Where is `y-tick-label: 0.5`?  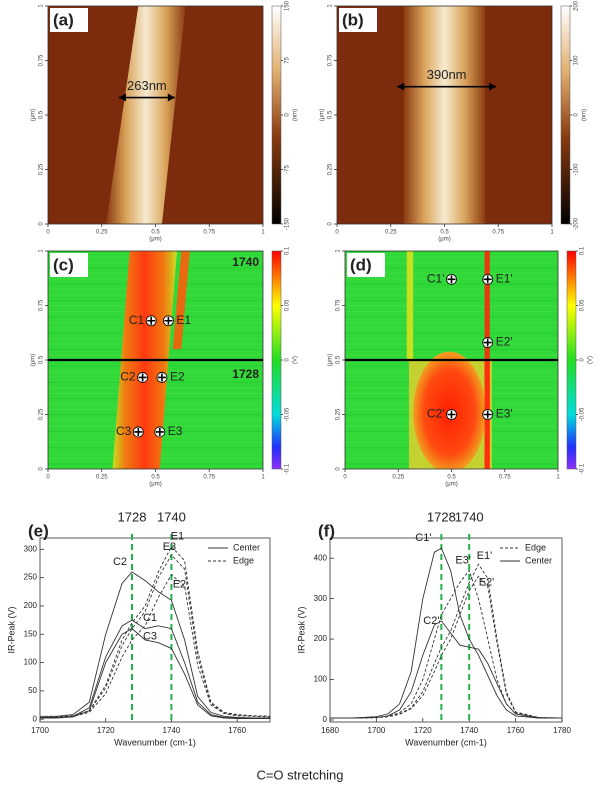
y-tick-label: 0.5 is located at coordinates (339, 359).